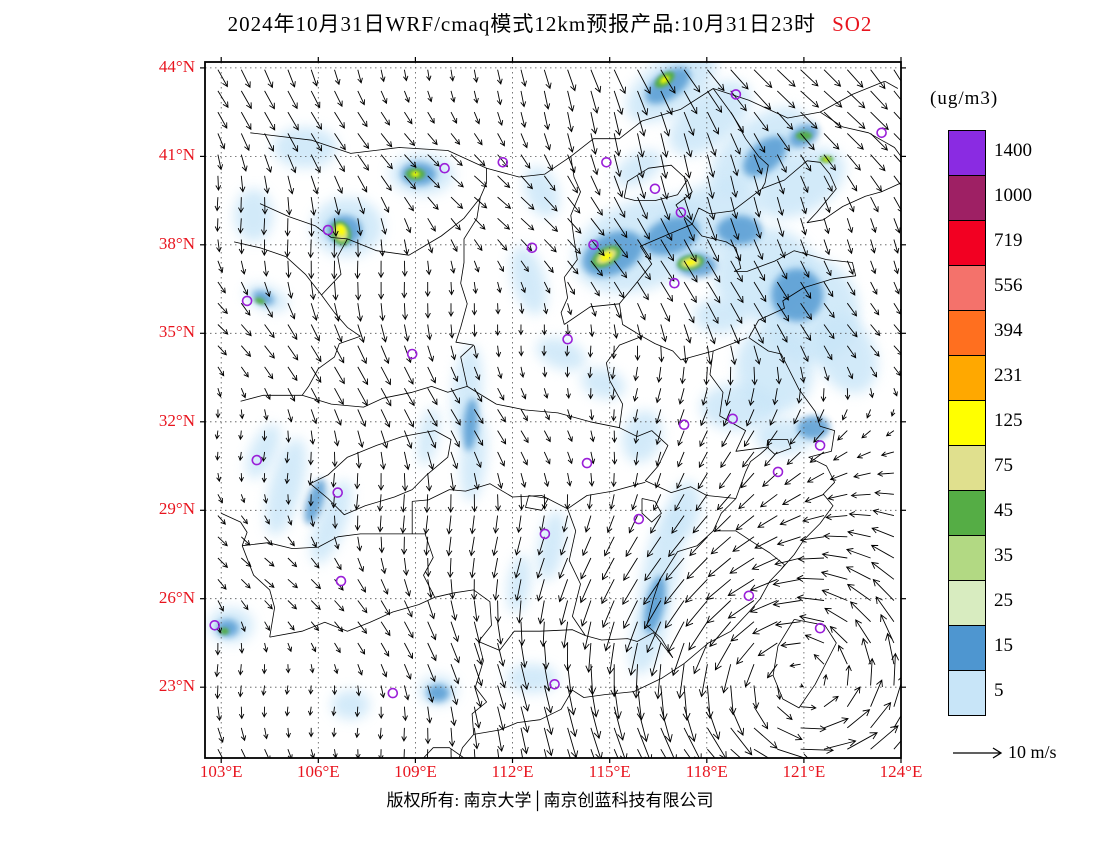 The width and height of the screenshot is (1100, 850). What do you see at coordinates (176, 243) in the screenshot?
I see `y-tick-label: 38°N` at bounding box center [176, 243].